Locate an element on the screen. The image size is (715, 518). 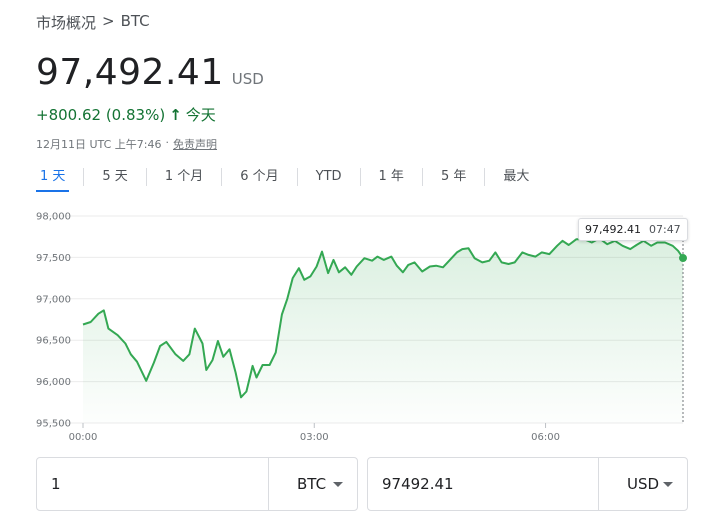
tab-max: 最大 is located at coordinates (516, 176).